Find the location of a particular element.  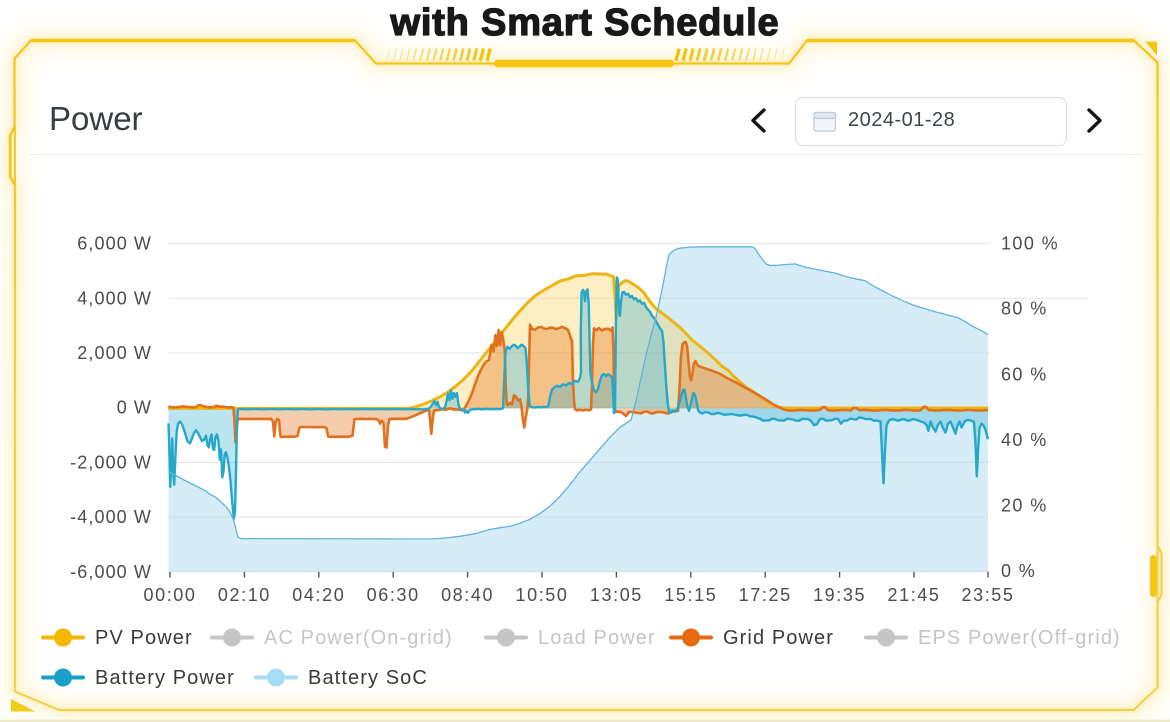

svg-text: Load Power is located at coordinates (597, 638).